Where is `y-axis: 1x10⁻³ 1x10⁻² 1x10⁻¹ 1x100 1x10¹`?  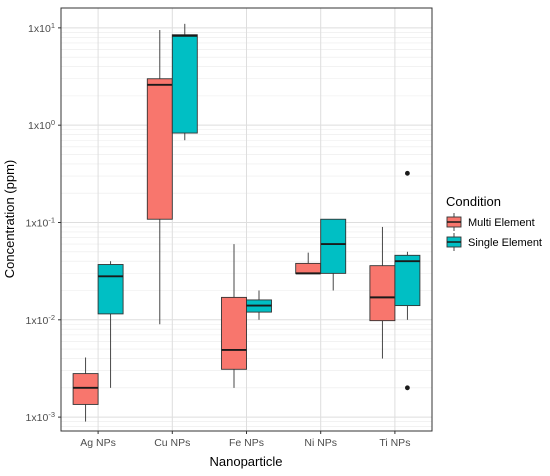
y-axis: 1x10⁻³ 1x10⁻² 1x10⁻¹ 1x100 1x10¹ is located at coordinates (43, 222).